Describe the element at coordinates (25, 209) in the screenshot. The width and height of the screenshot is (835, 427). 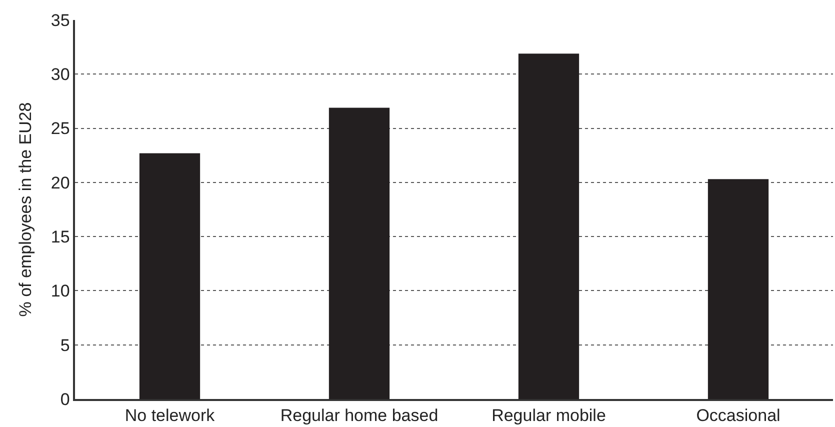
I see `y-axis-title: % of employees in the EU28` at that location.